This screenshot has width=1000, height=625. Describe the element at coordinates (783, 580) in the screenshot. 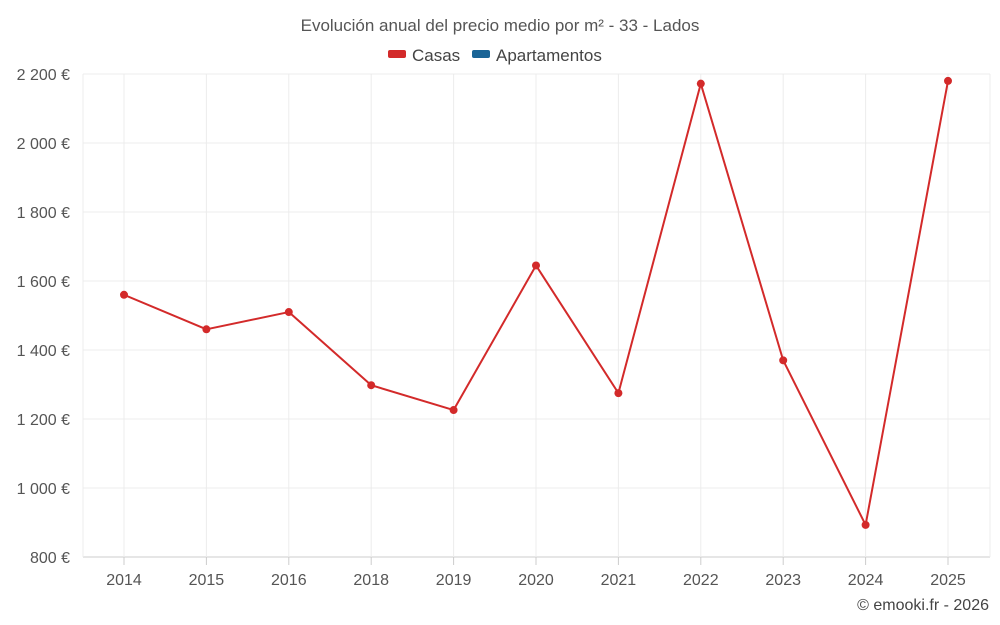

I see `x-tick-label: 2023` at that location.